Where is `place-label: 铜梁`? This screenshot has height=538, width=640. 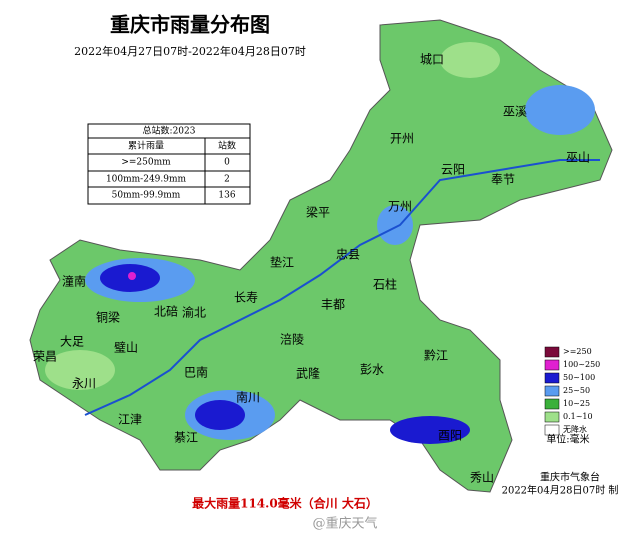
place-label: 铜梁 is located at coordinates (108, 317).